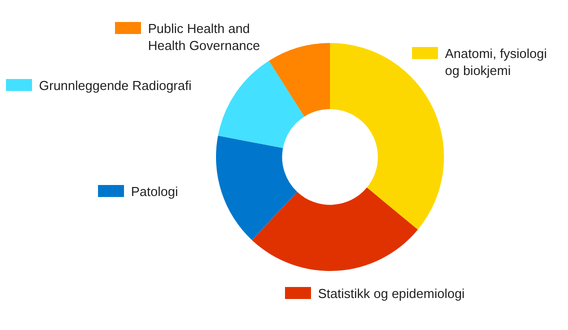  Describe the element at coordinates (496, 62) in the screenshot. I see `legend-label: Anatomi, fysiologi og biokjemi` at that location.